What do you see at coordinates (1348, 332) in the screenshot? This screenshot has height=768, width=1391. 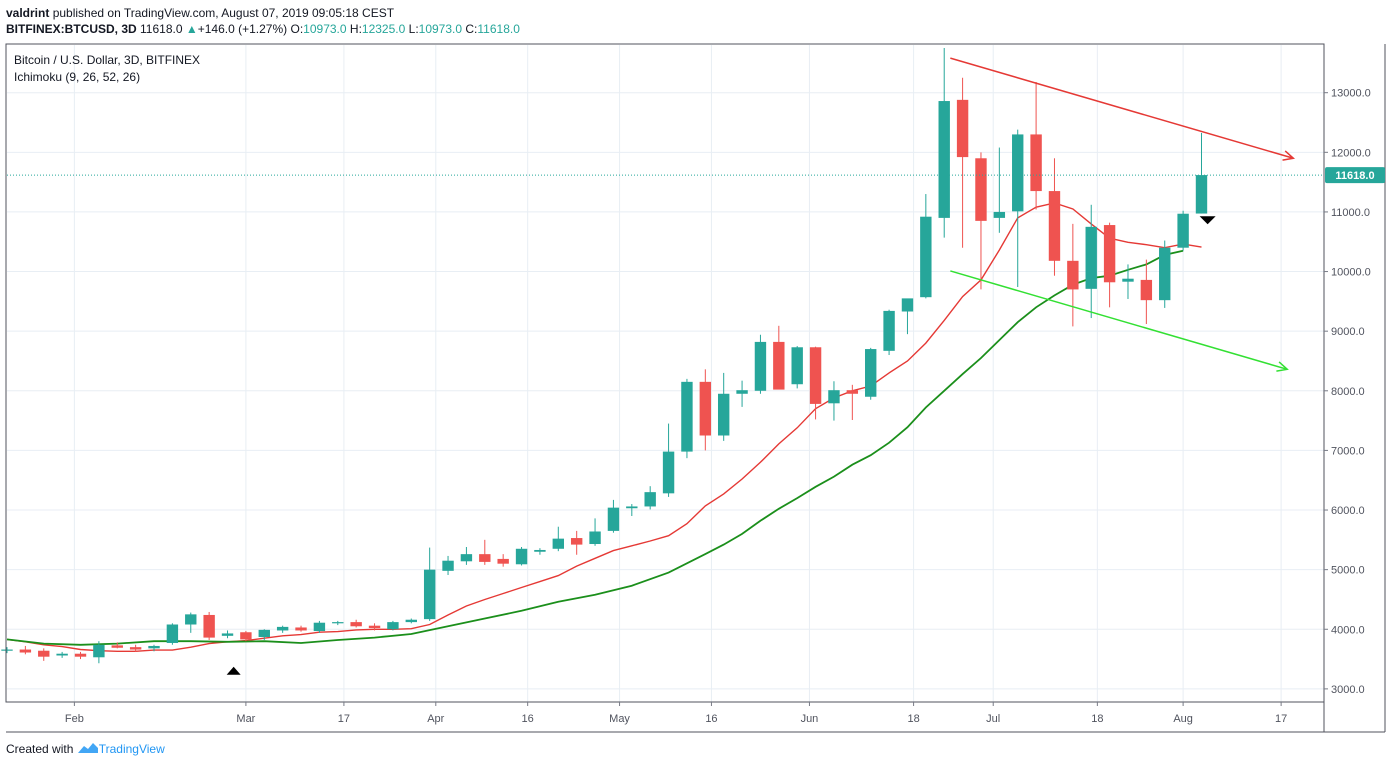 I see `y-tick-label: 9000.0` at bounding box center [1348, 332].